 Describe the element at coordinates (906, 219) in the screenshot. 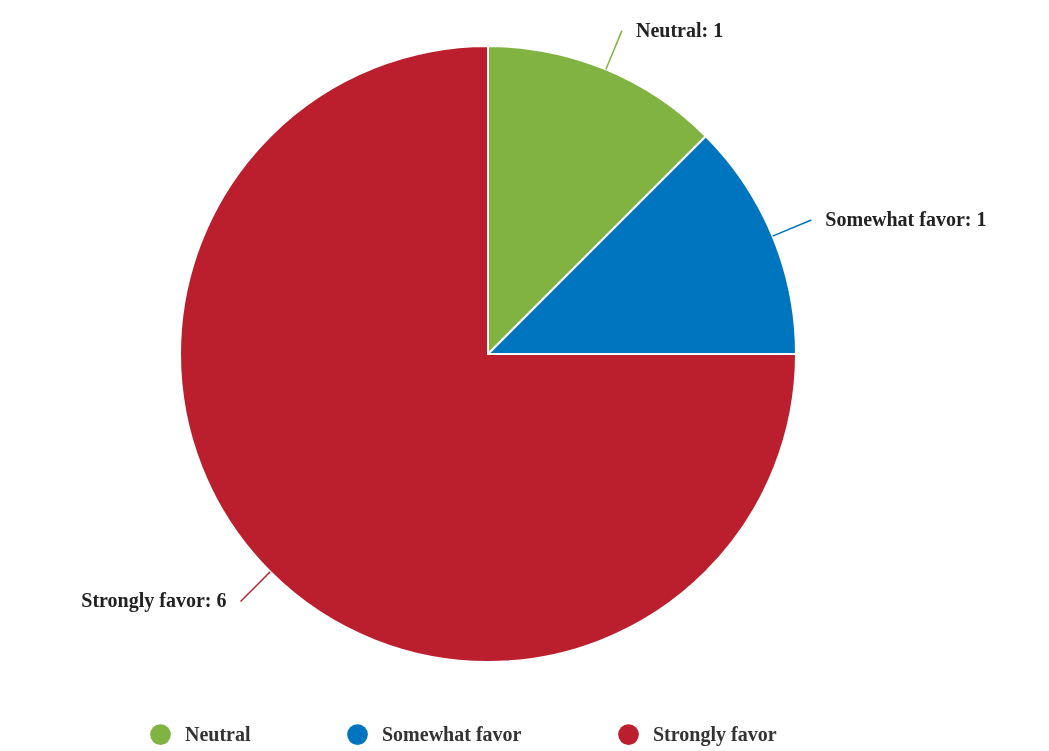

I see `data-label: Somewhat favor: 1` at that location.